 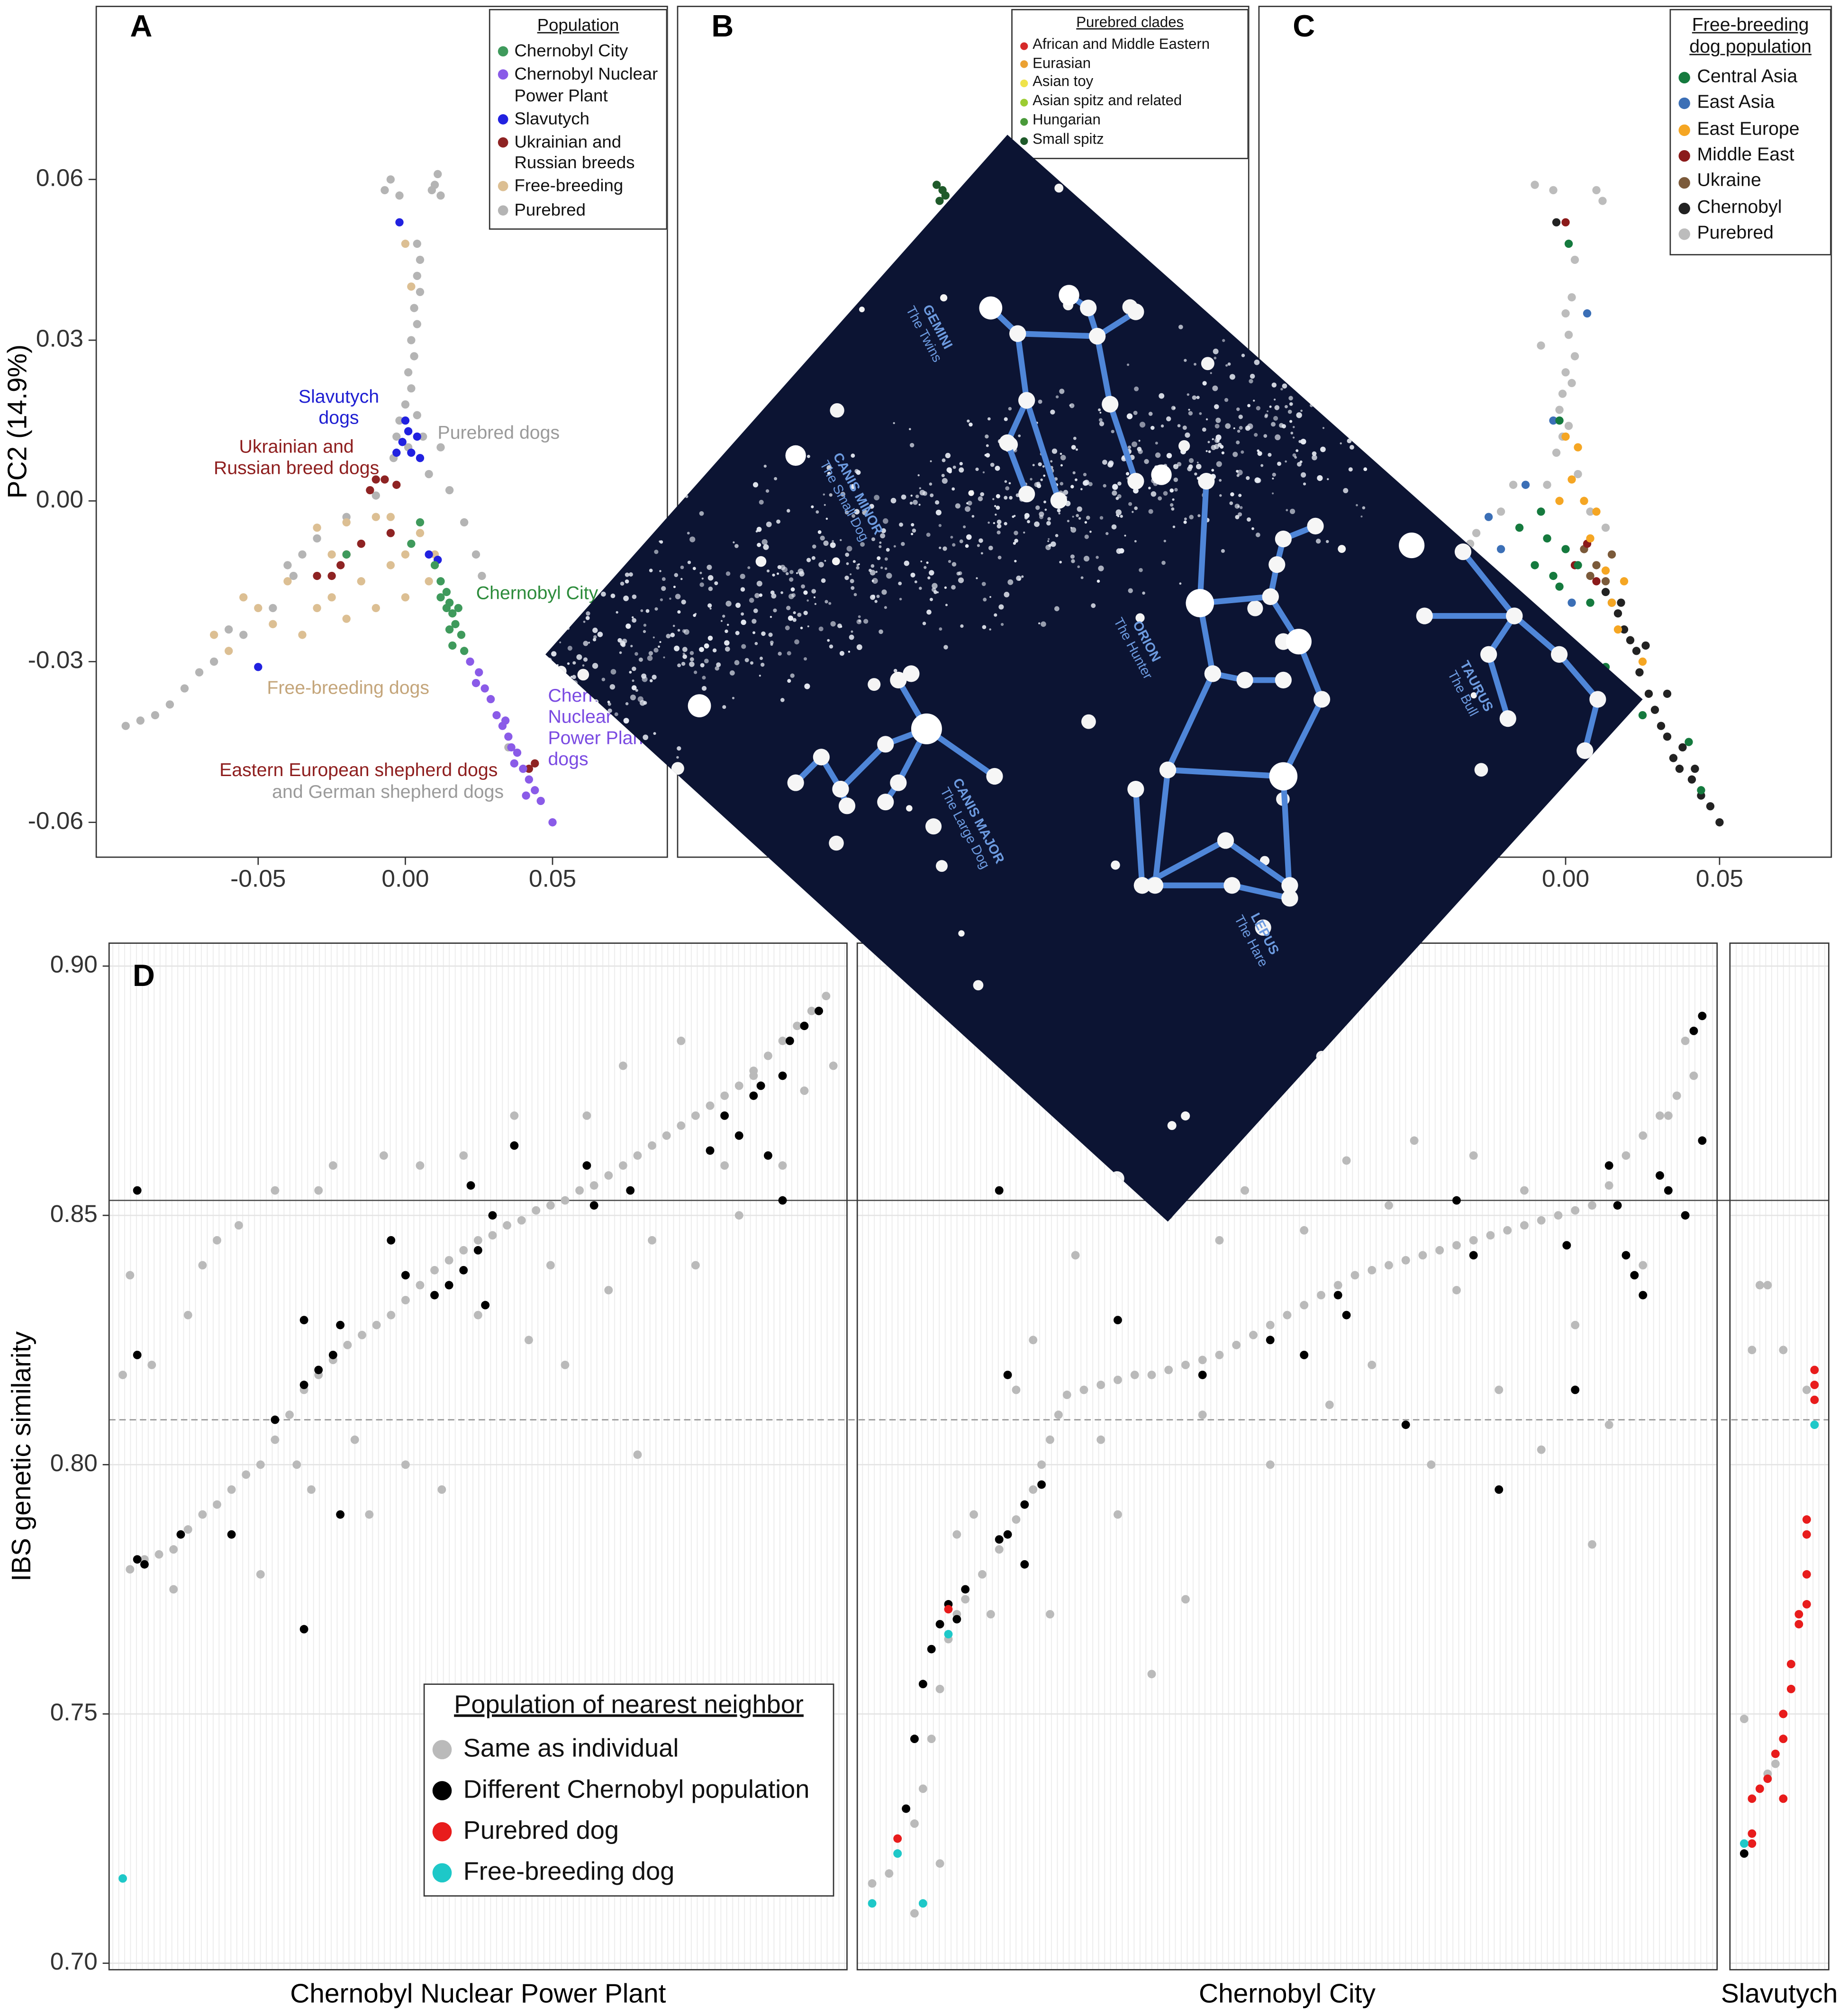 I want to click on x-tick-label: 0.00, so click(x=405, y=879).